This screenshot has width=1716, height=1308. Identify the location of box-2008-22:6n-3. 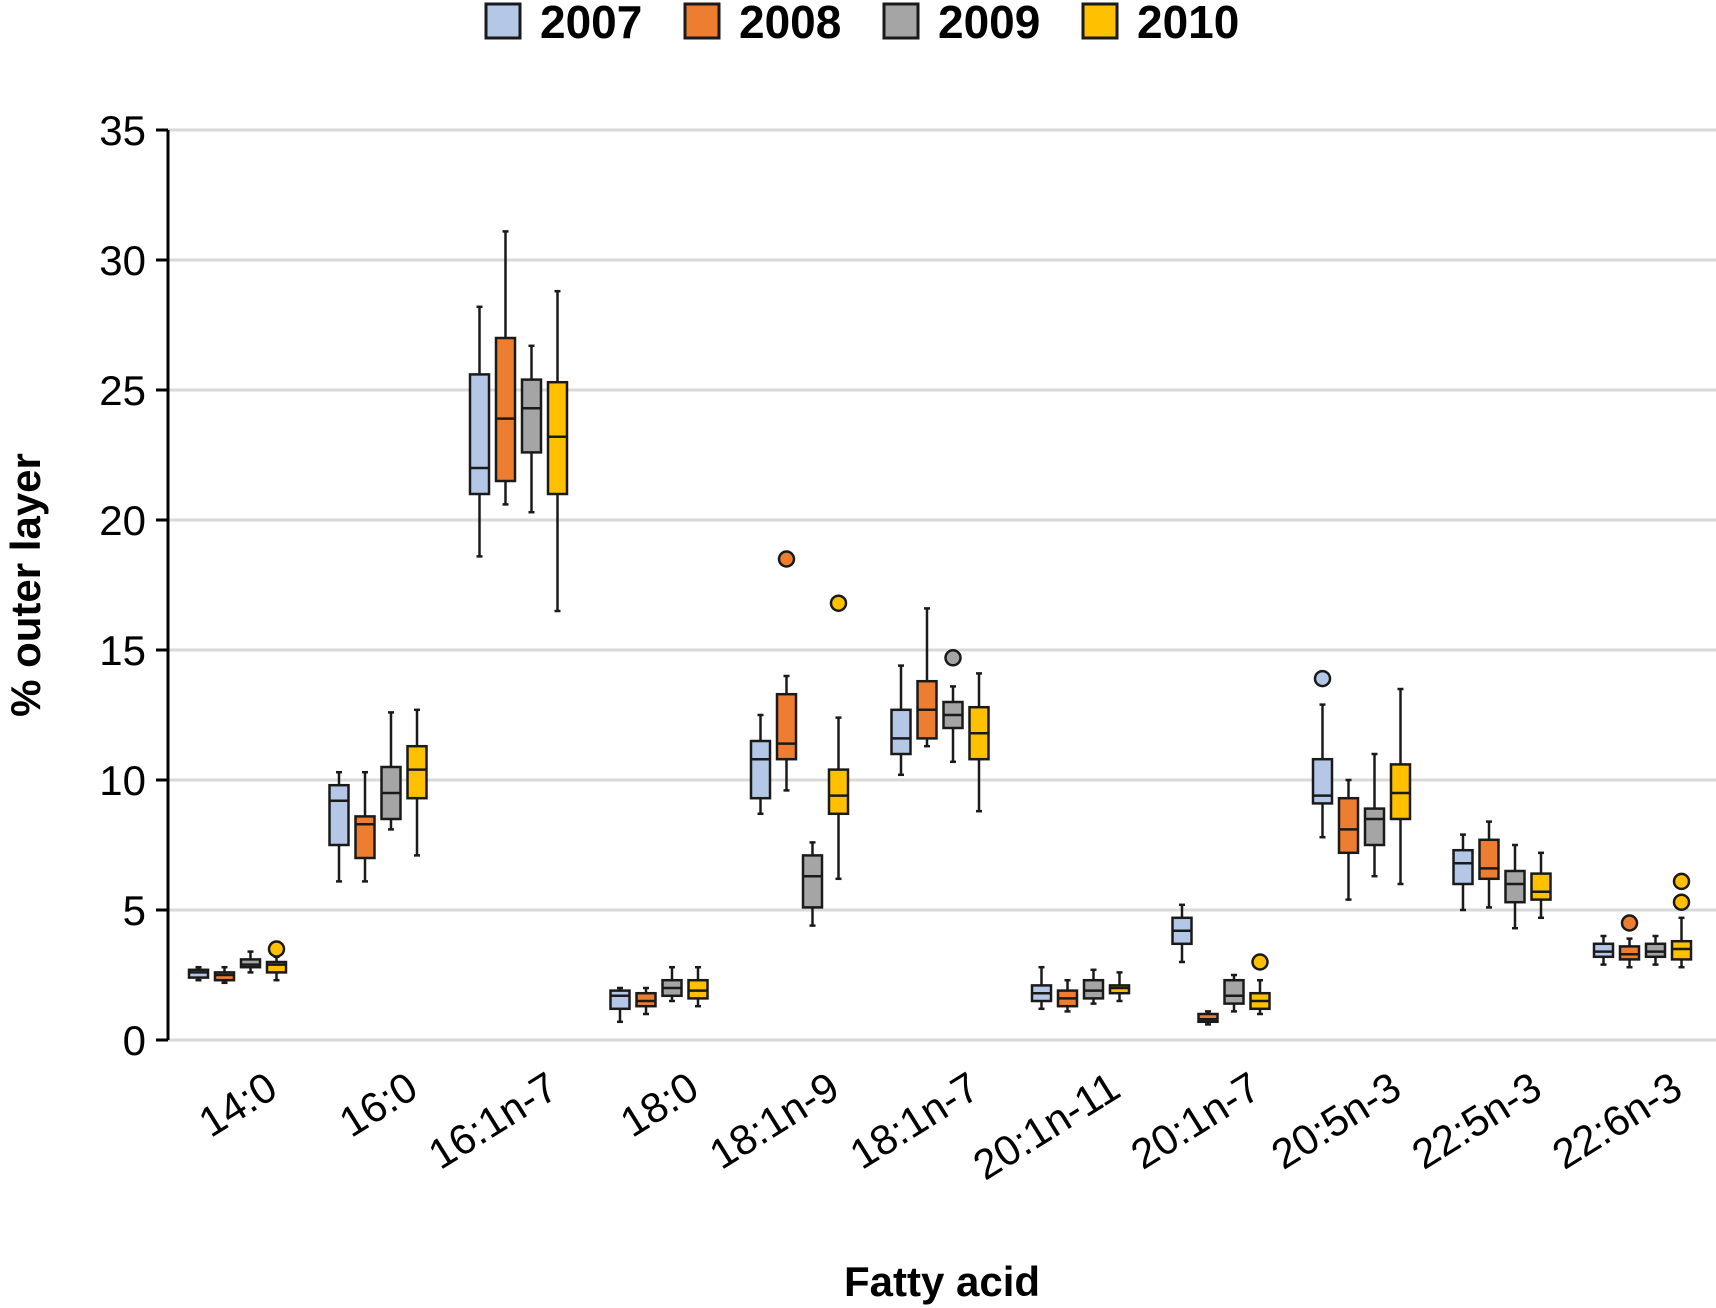
(1629, 941).